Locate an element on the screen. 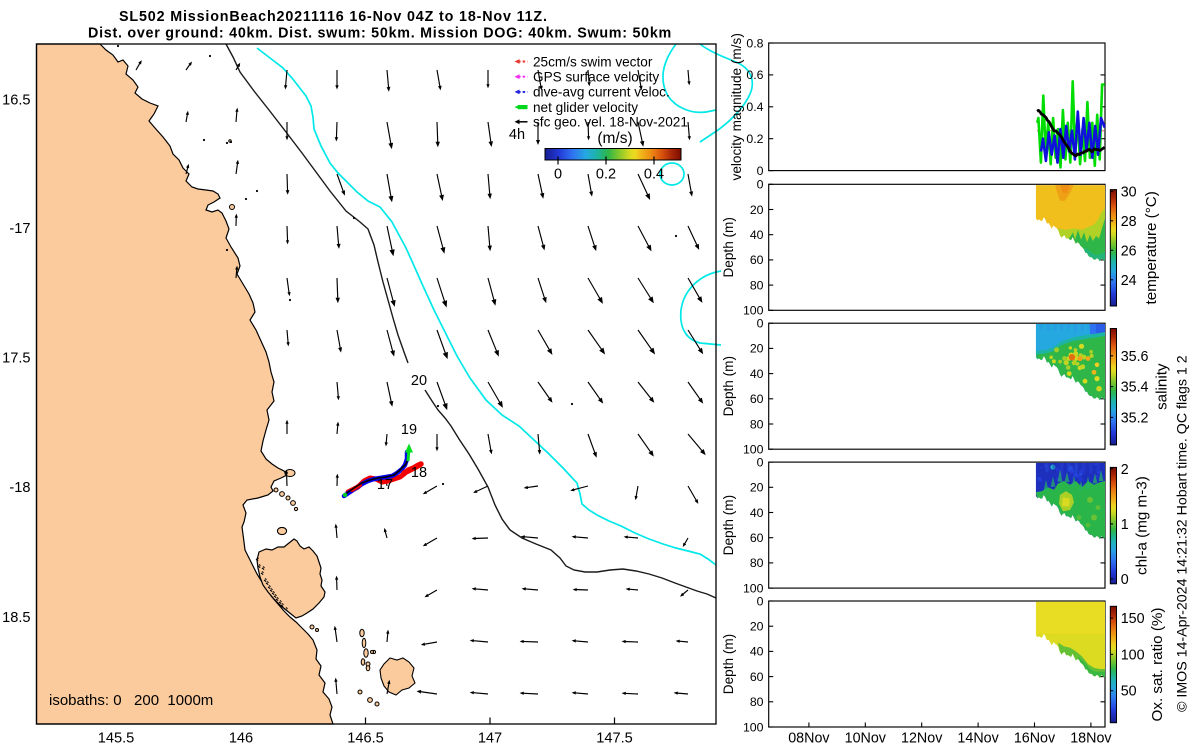 This screenshot has height=750, width=1200. svg-text: salinity is located at coordinates (1162, 386).